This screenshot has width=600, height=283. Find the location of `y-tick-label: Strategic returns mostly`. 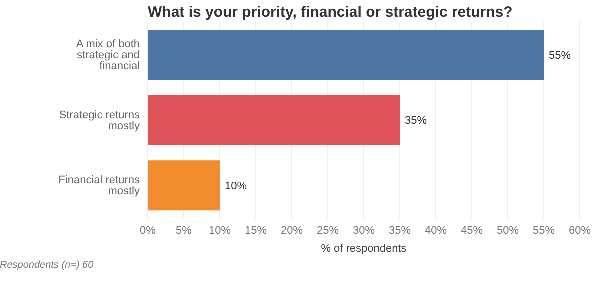

y-tick-label: Strategic returns mostly is located at coordinates (99, 120).